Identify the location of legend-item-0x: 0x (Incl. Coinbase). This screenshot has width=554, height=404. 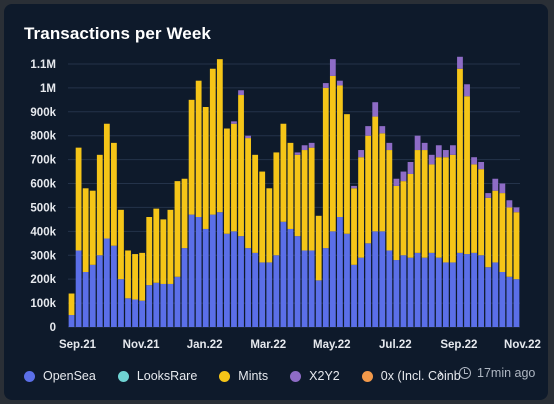
(411, 376).